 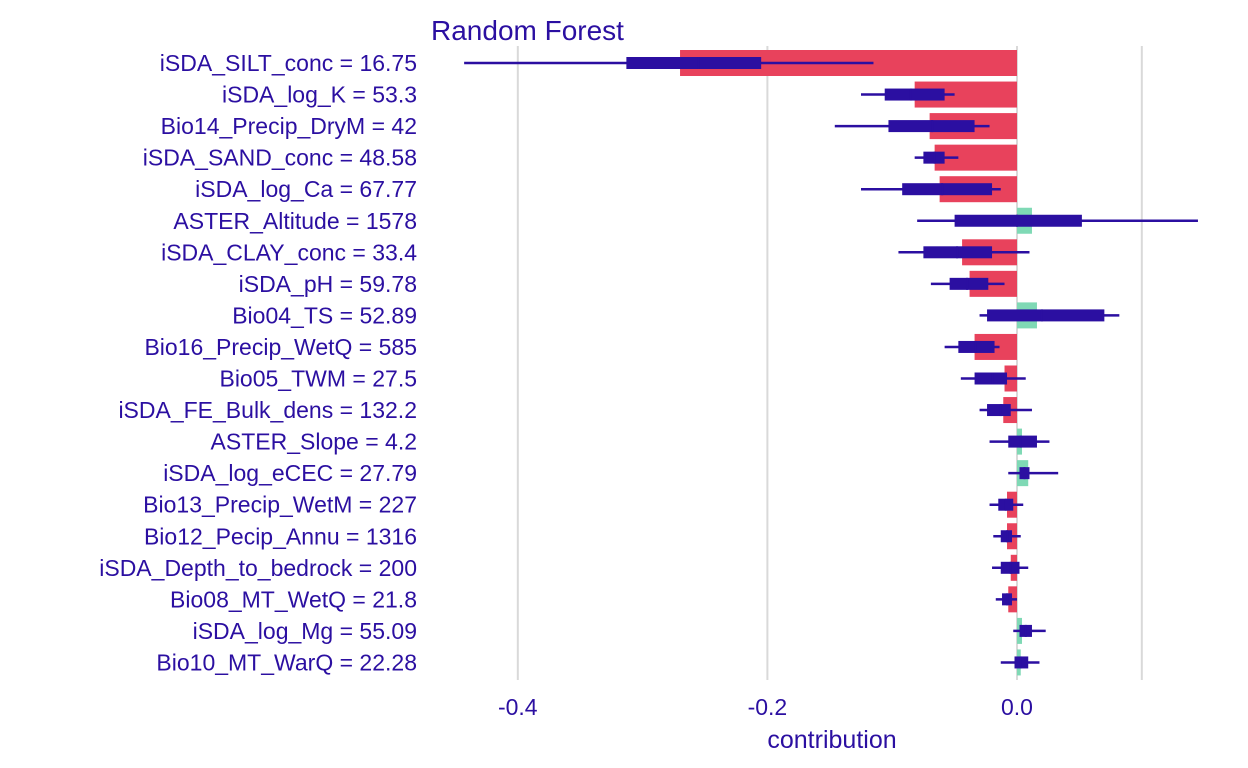 I want to click on feature-label: Bio08_MT_WetQ = 21.8, so click(x=293, y=599).